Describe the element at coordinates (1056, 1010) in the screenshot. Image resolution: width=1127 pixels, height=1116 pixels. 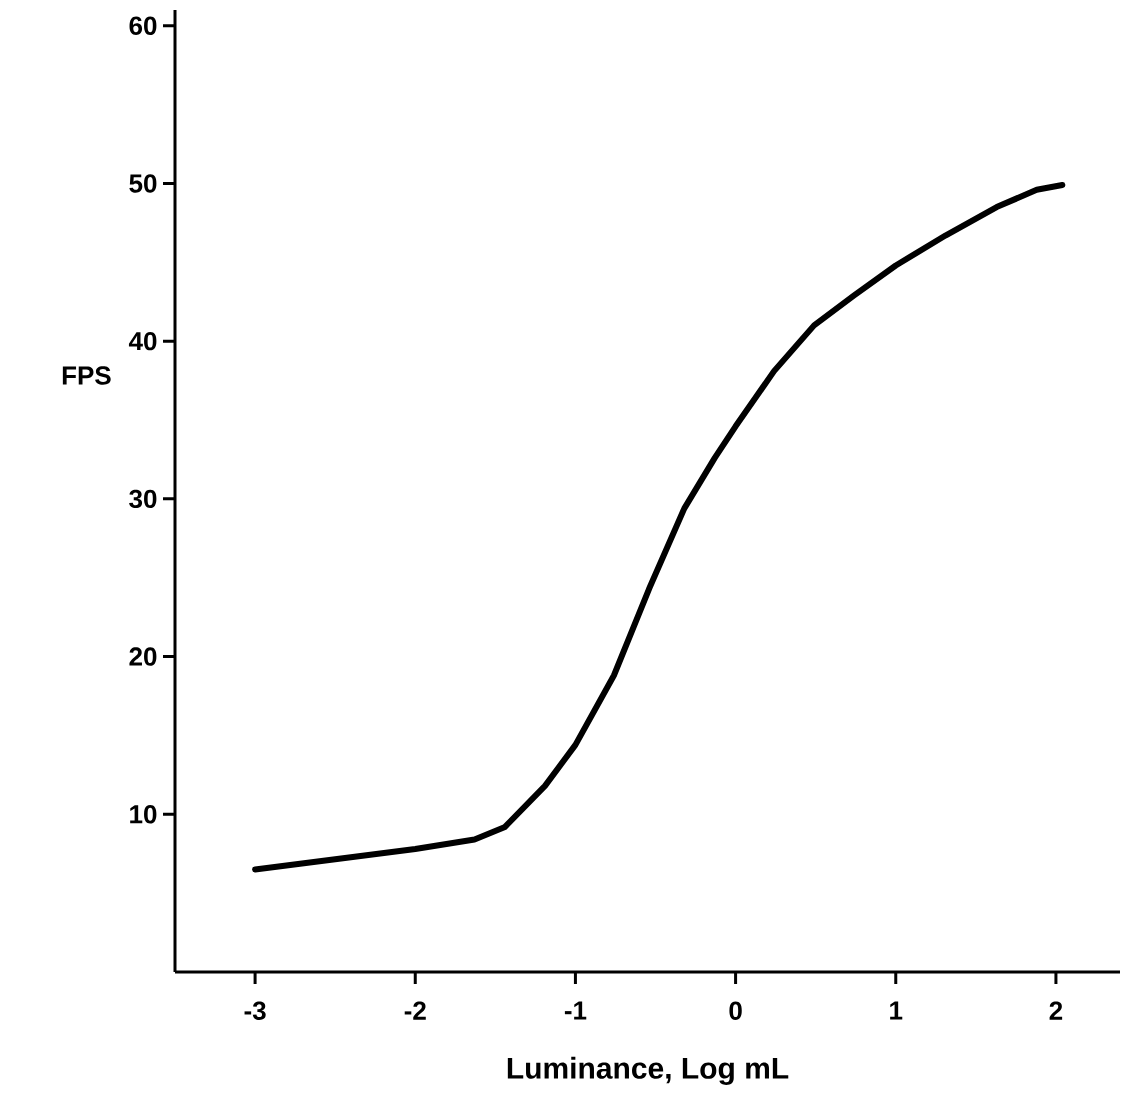
I see `x-tick-label: 2` at that location.